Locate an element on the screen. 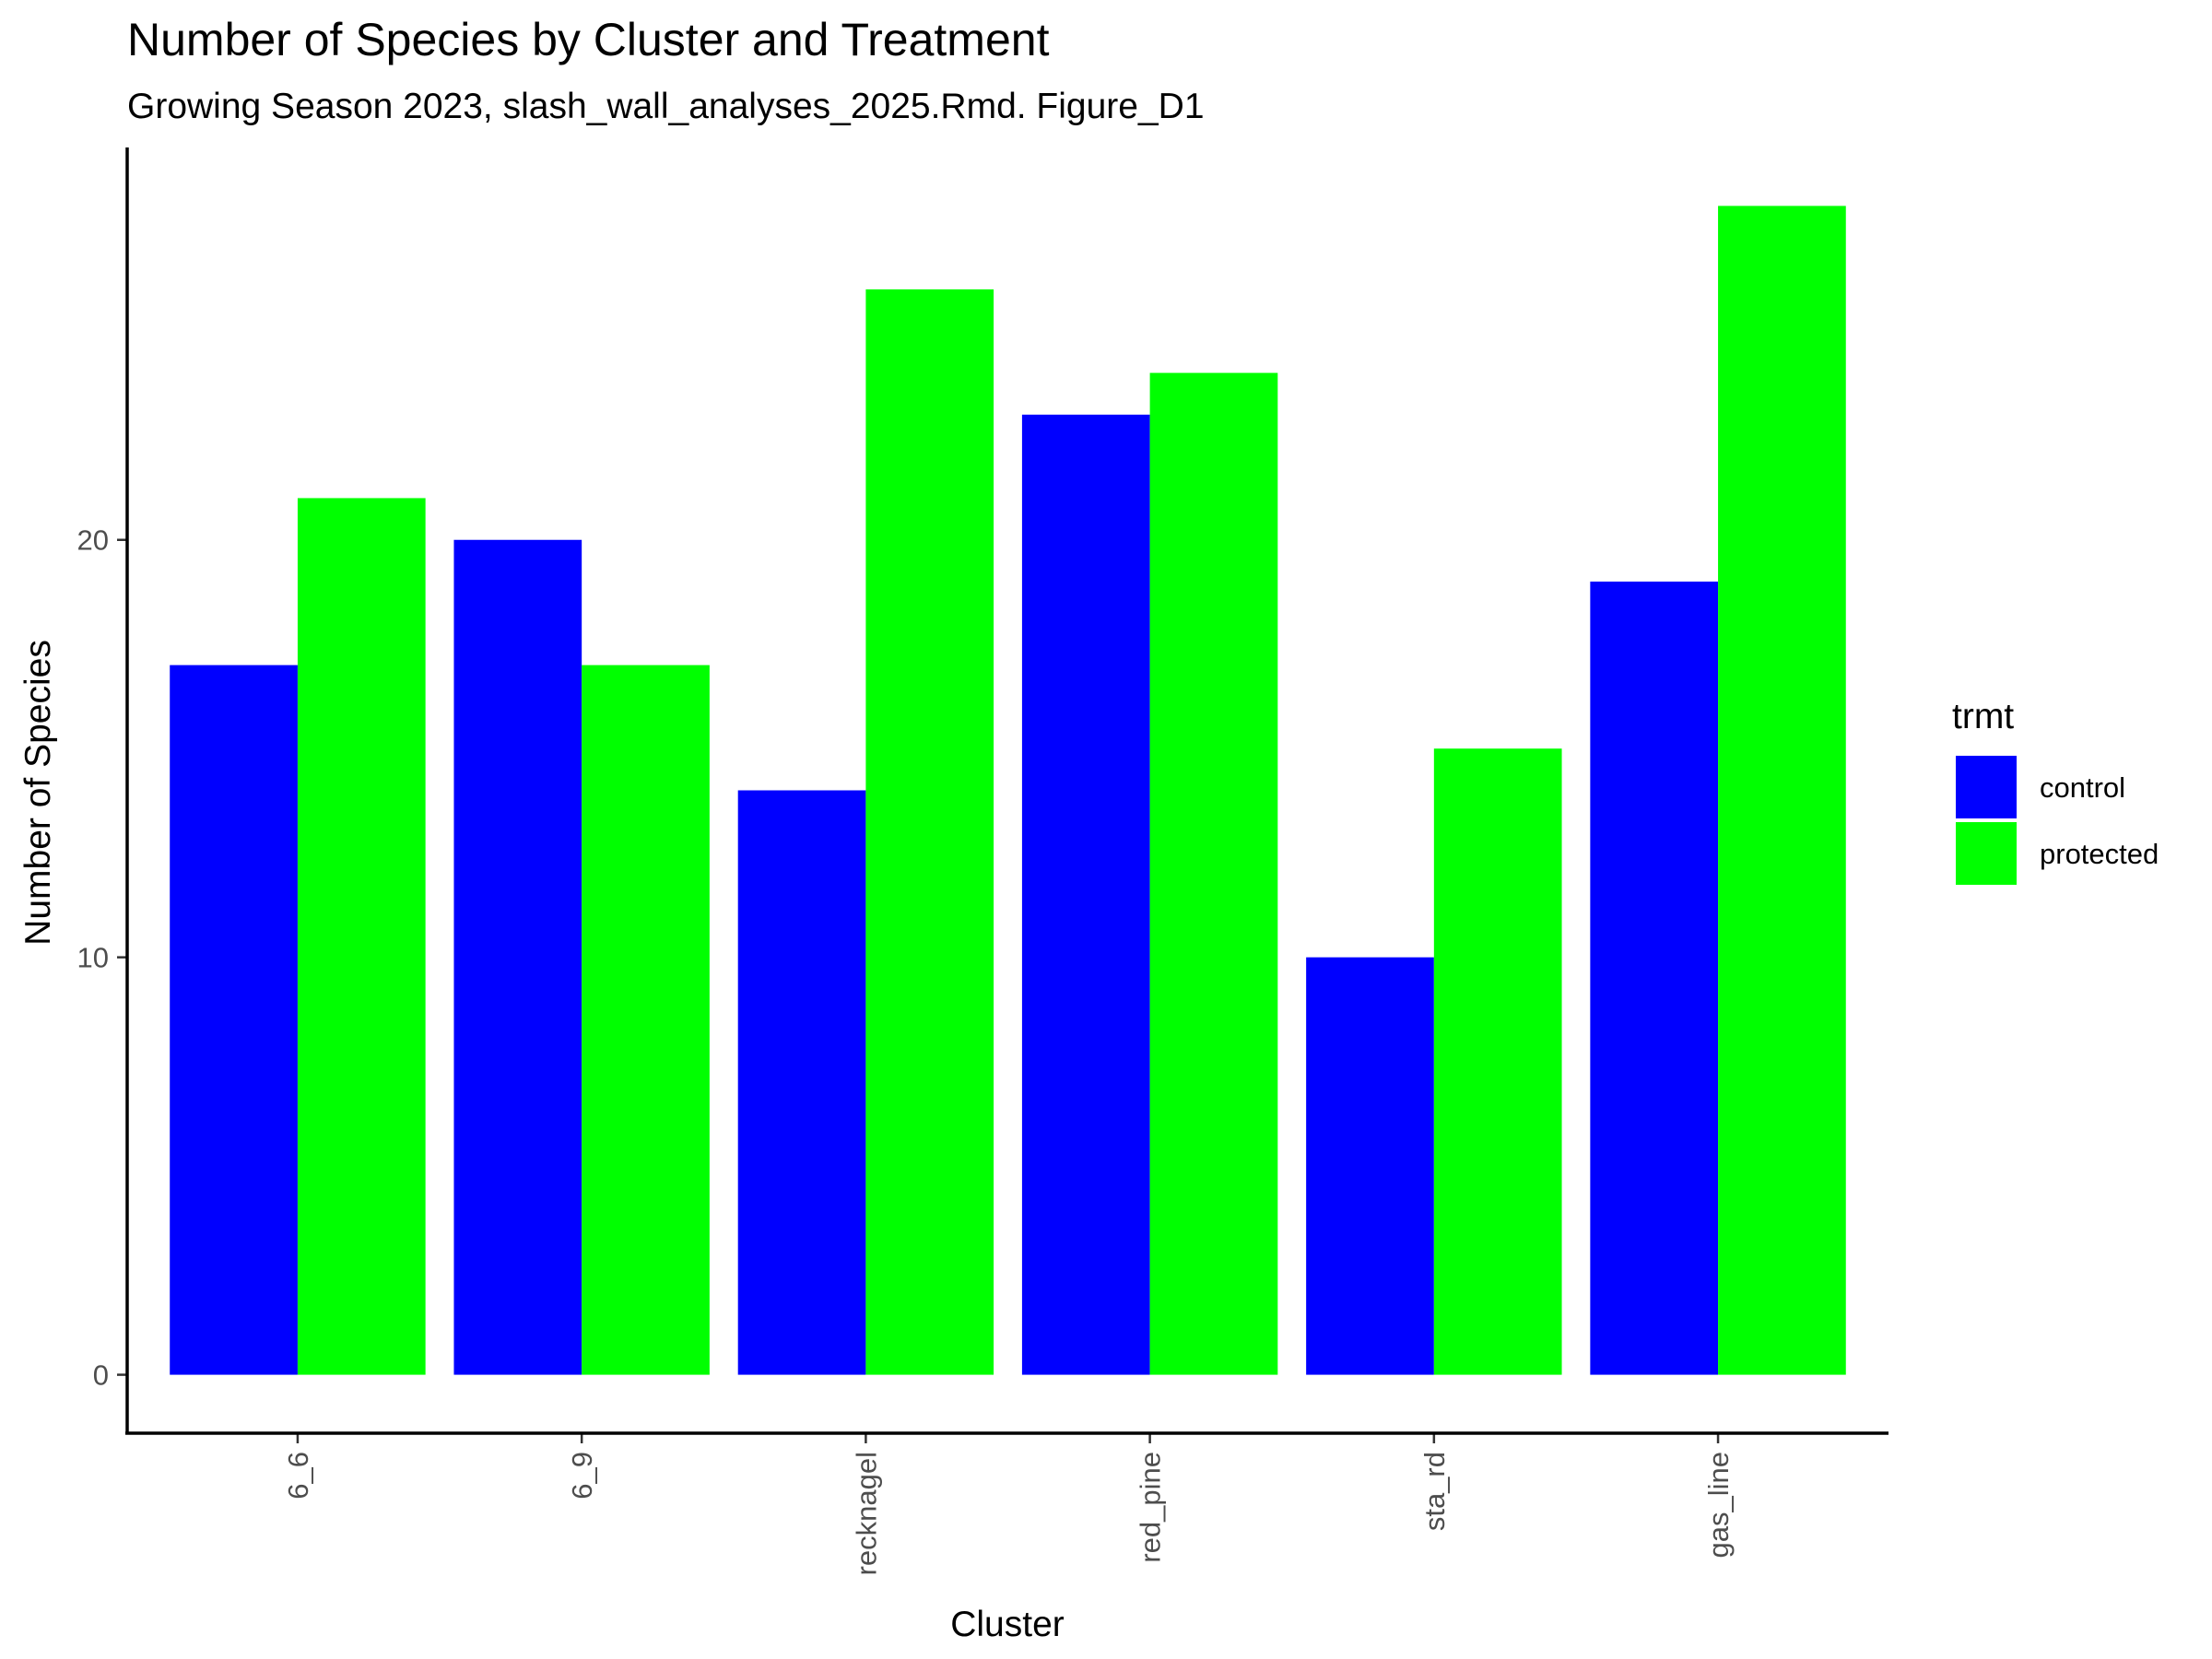 The width and height of the screenshot is (2212, 1659). y-axis-ticks: 0 10 20 is located at coordinates (102, 958).